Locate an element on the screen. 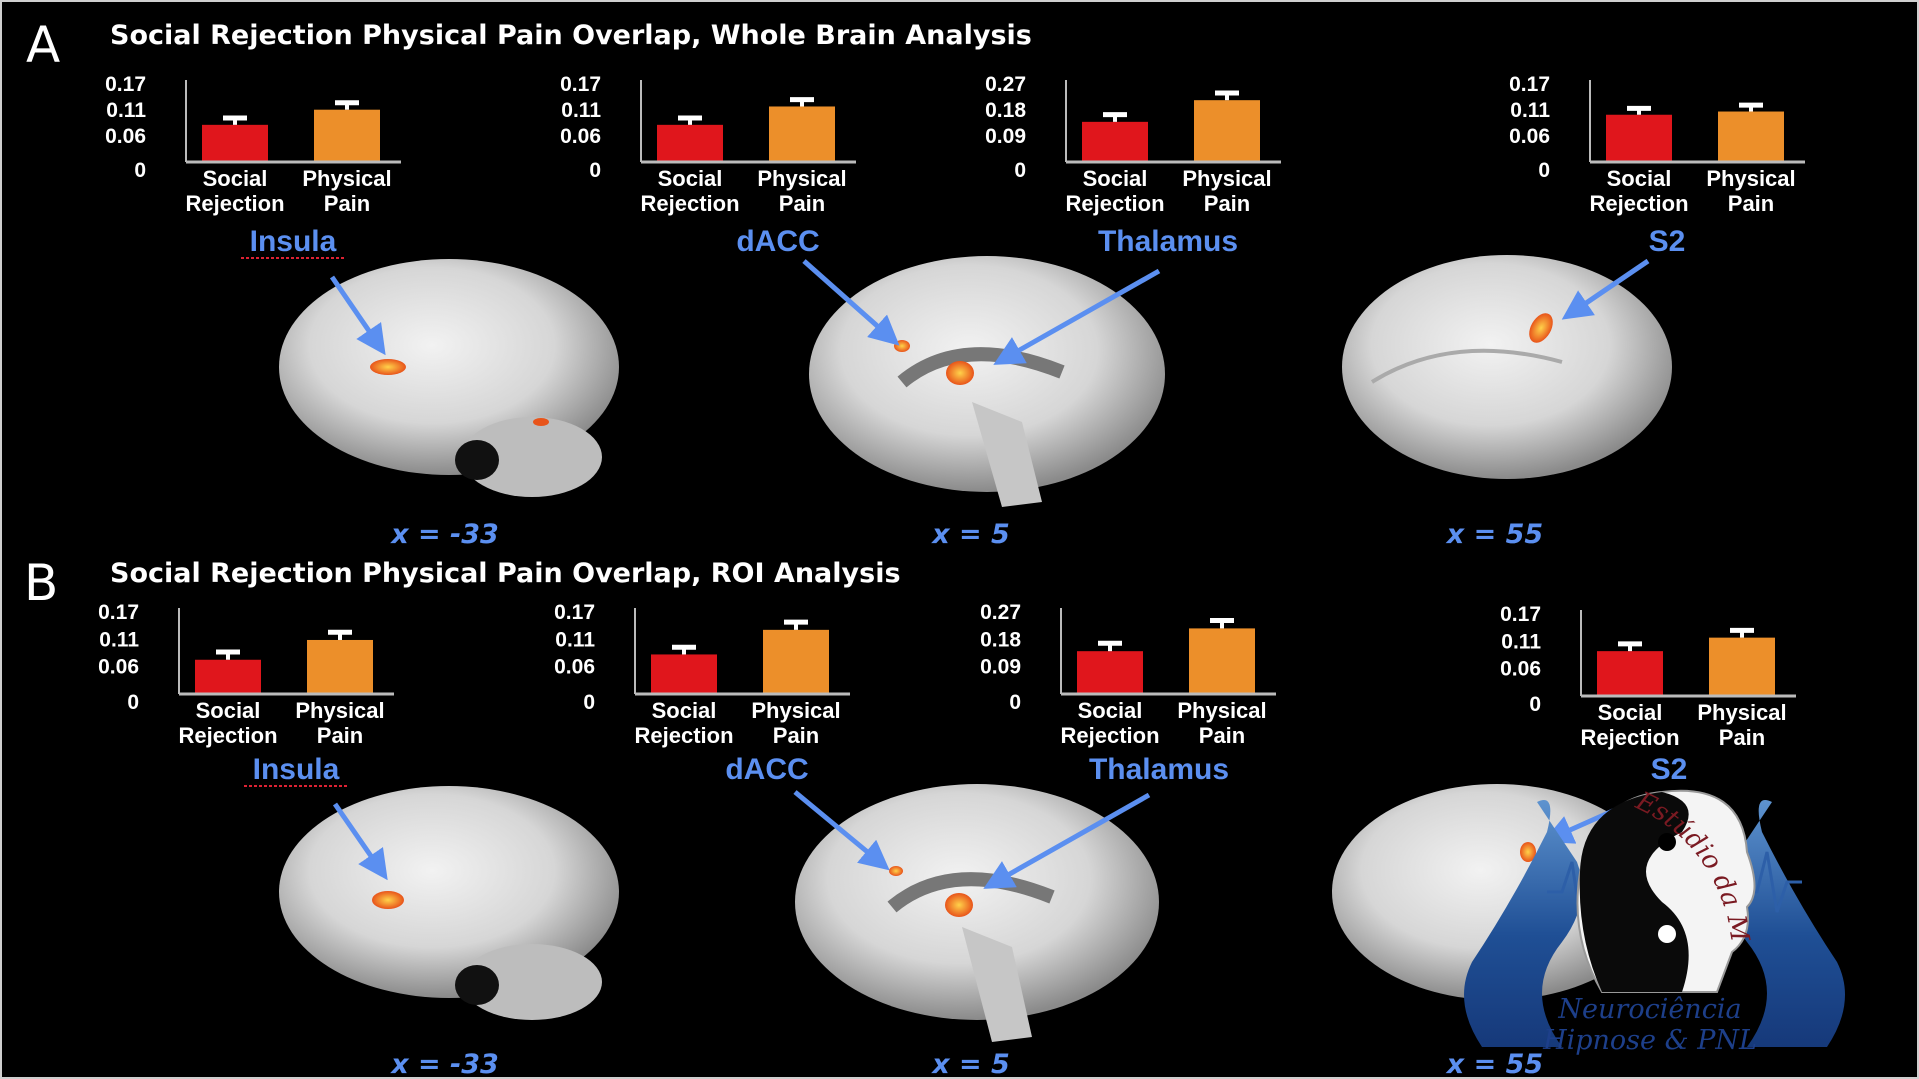 The width and height of the screenshot is (1919, 1079). arrow-insula-a is located at coordinates (357, 315).